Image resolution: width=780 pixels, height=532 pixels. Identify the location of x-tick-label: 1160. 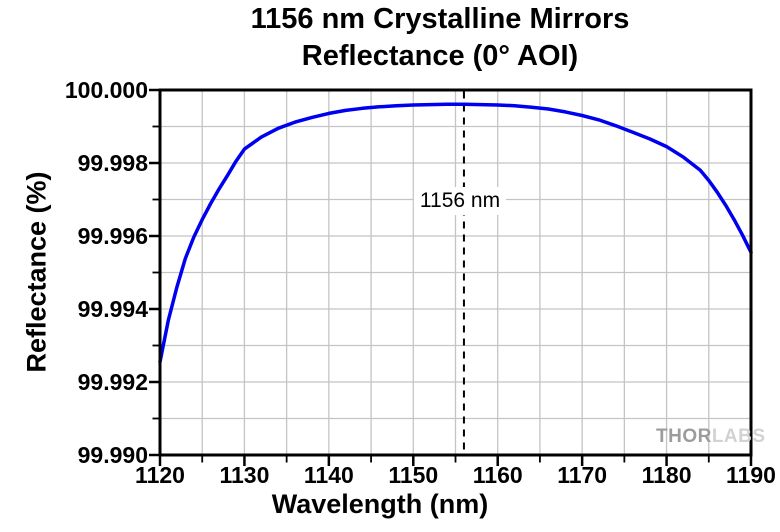
(497, 475).